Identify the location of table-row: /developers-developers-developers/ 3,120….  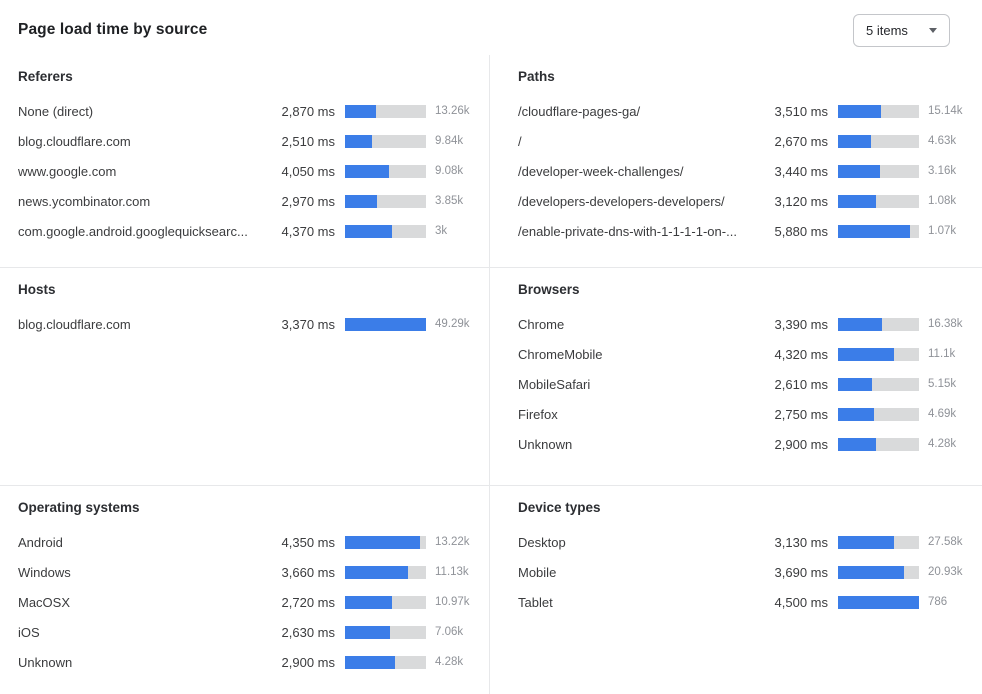
(742, 201).